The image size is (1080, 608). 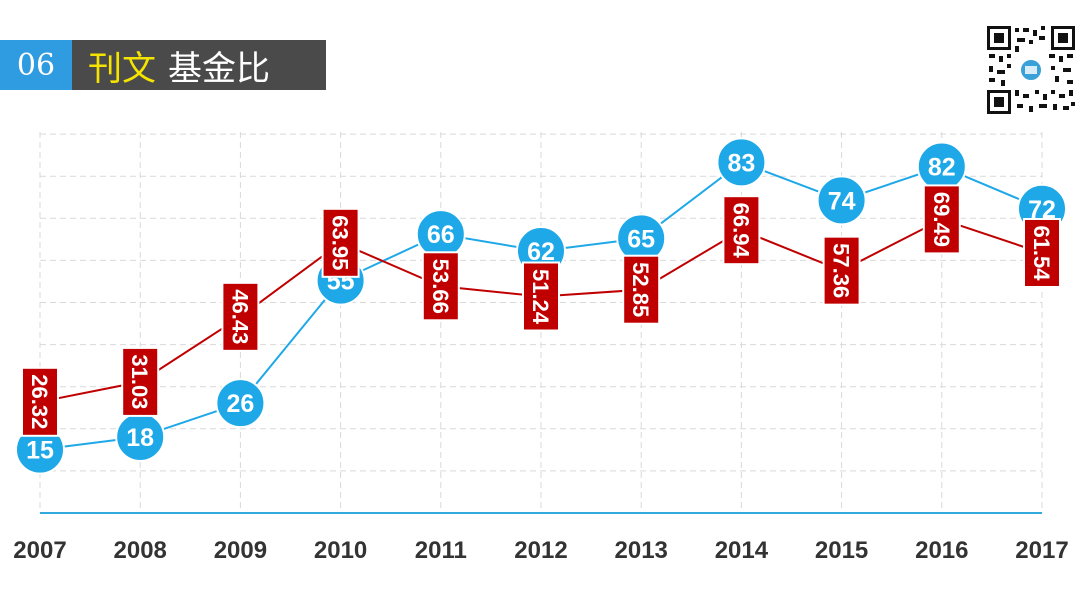 I want to click on x-tick-label: 2015, so click(x=841, y=550).